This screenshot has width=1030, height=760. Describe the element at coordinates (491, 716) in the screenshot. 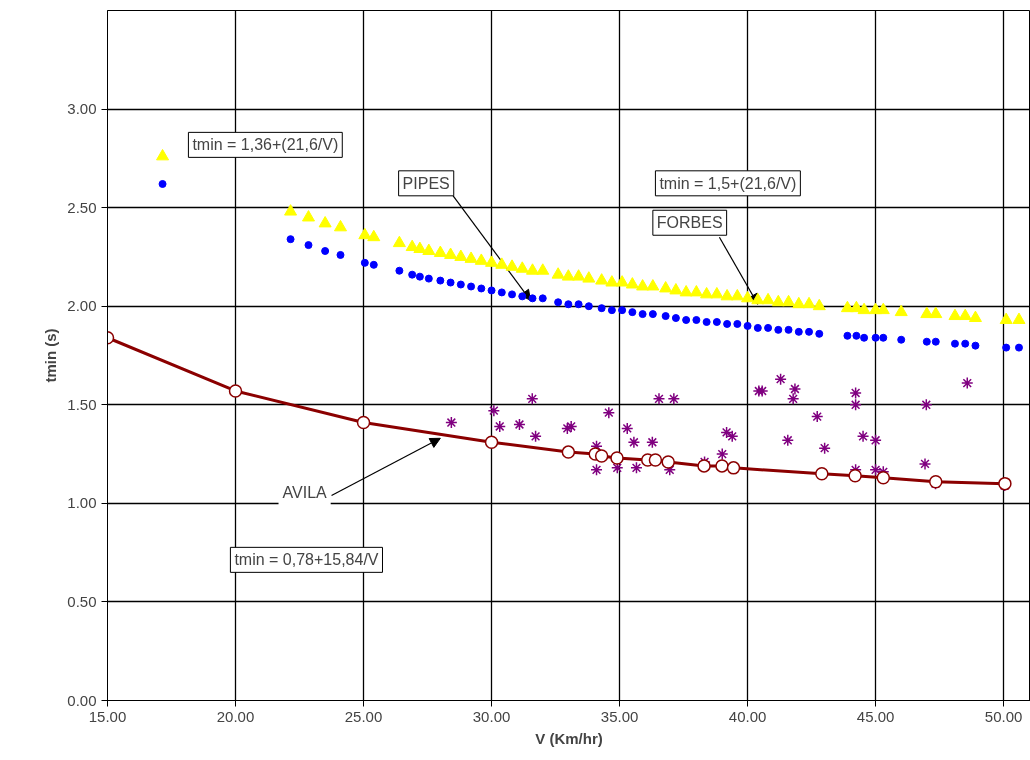

I see `x-tick-label: 30.00` at that location.